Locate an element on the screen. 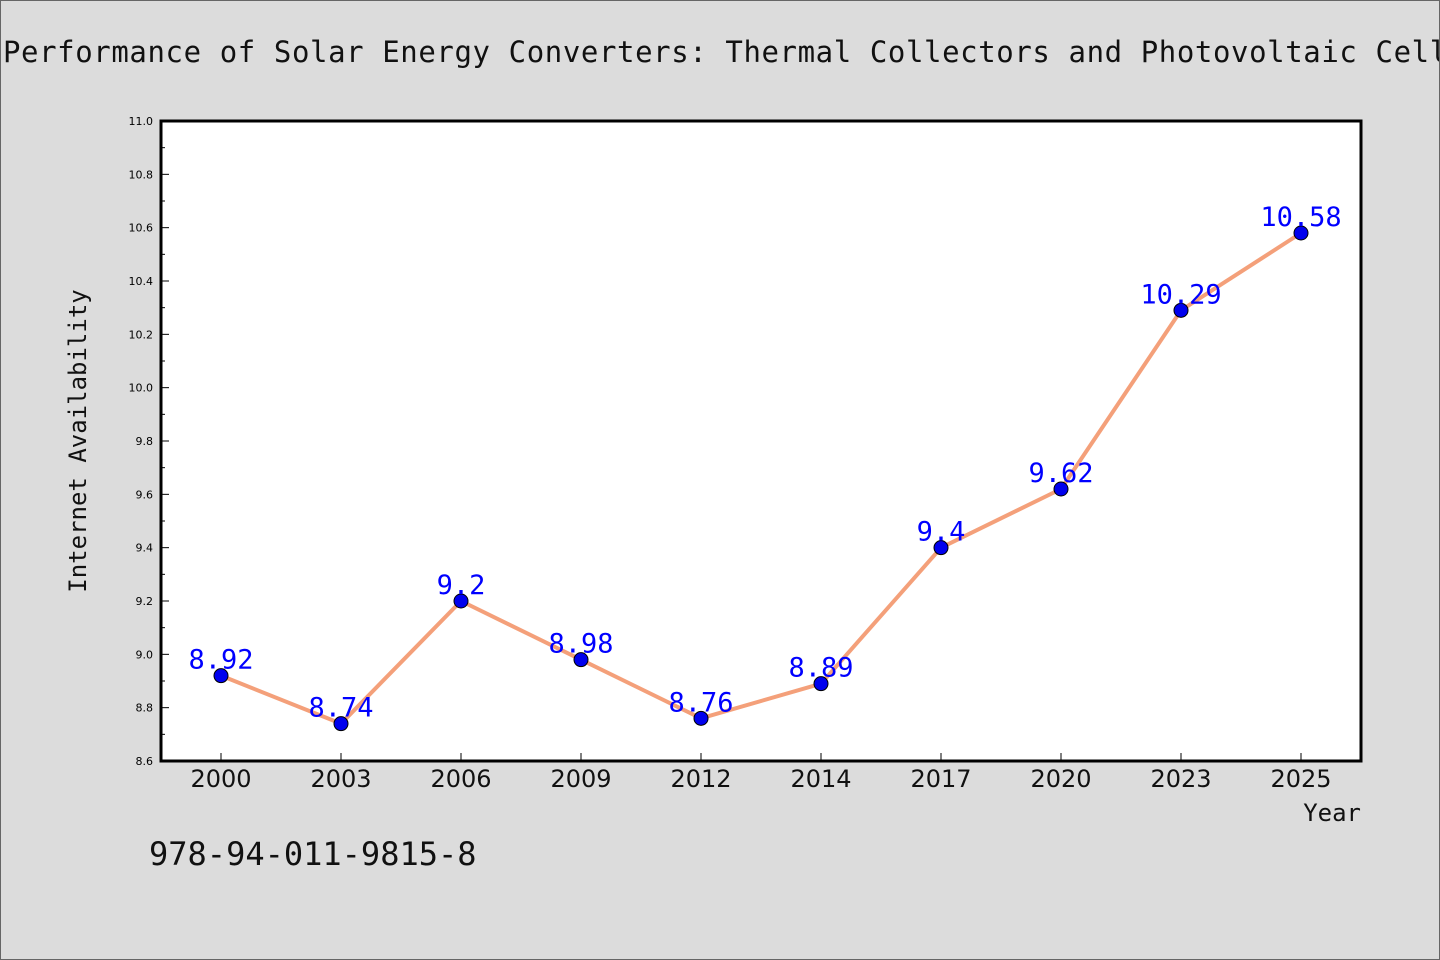  x-tick-label: 2020 is located at coordinates (1060, 779).